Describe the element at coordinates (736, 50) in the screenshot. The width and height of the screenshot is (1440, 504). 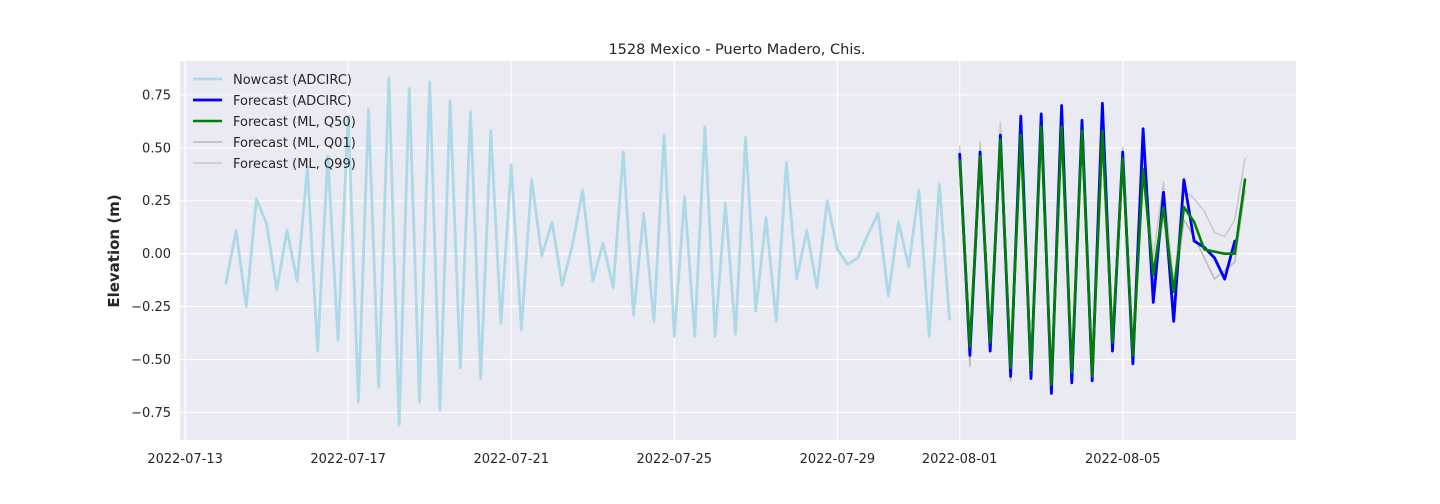
I see `chart-title: 1528 Mexico - Puerto Madero, Chis.` at that location.